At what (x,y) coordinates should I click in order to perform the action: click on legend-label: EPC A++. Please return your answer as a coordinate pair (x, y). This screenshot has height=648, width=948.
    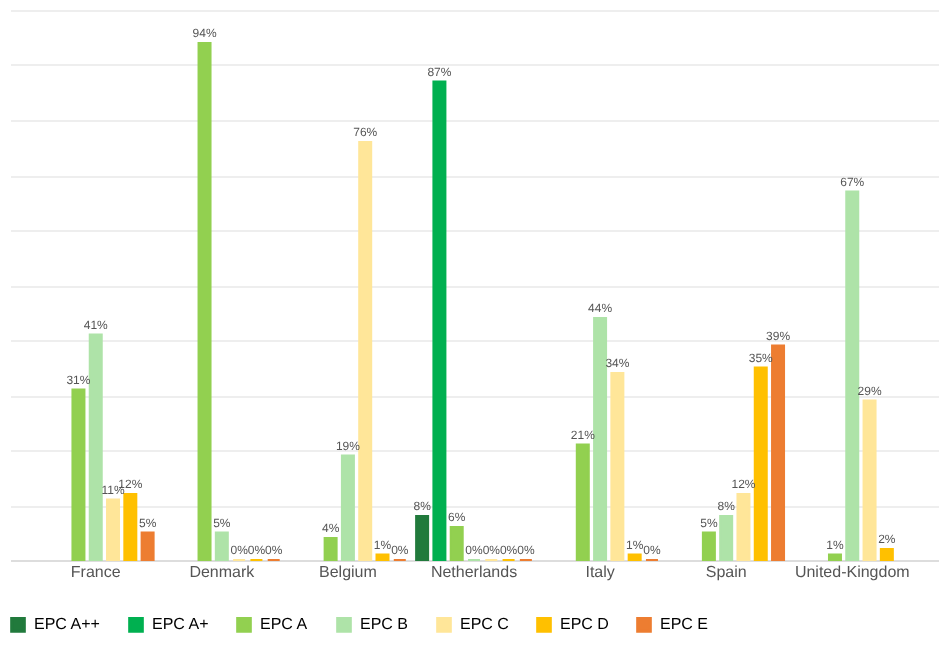
    Looking at the image, I should click on (67, 623).